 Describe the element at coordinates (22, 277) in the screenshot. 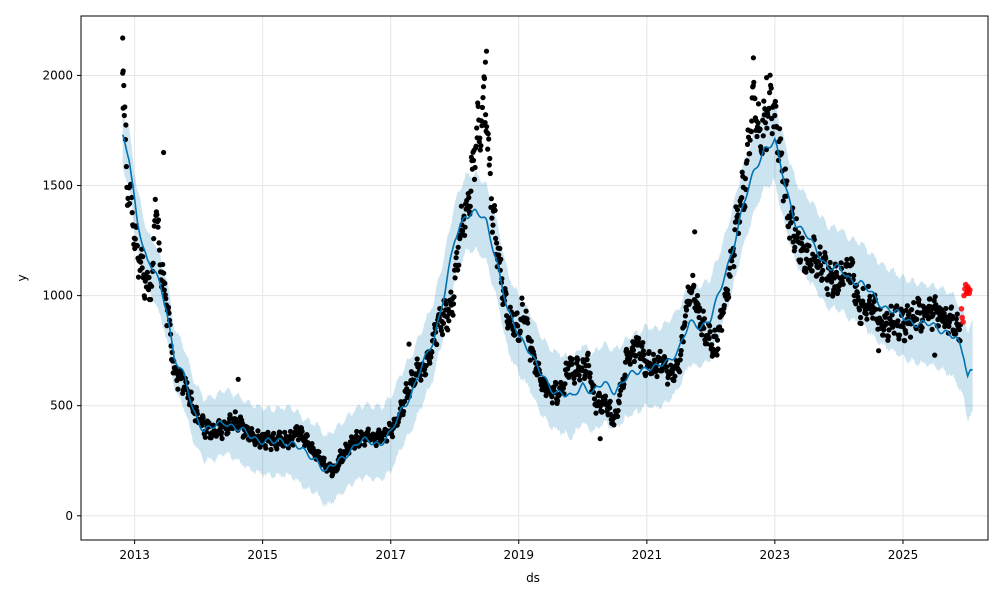

I see `y-axis-label: y` at that location.